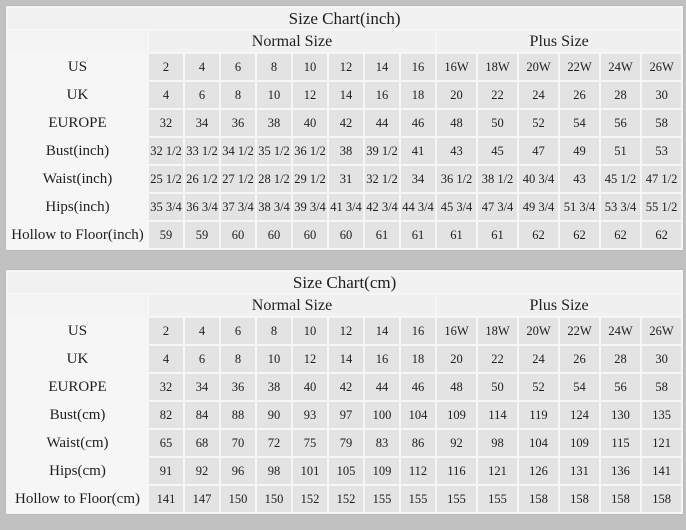 This screenshot has width=686, height=530. I want to click on size-cell: 112, so click(418, 471).